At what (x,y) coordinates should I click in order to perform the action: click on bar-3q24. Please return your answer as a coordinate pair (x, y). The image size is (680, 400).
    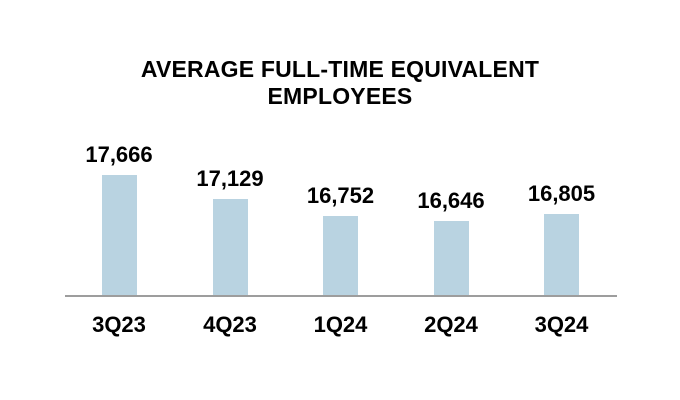
    Looking at the image, I should click on (561, 254).